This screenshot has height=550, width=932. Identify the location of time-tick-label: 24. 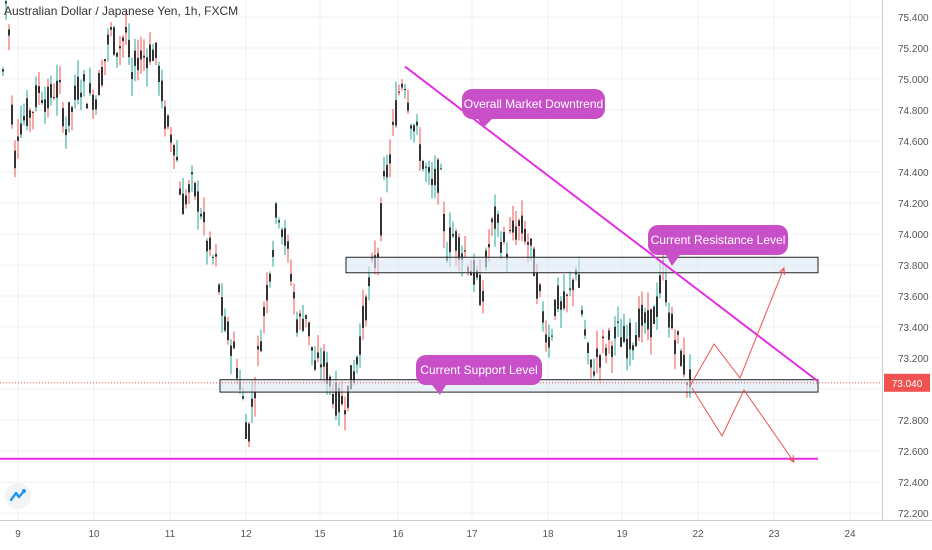
(850, 534).